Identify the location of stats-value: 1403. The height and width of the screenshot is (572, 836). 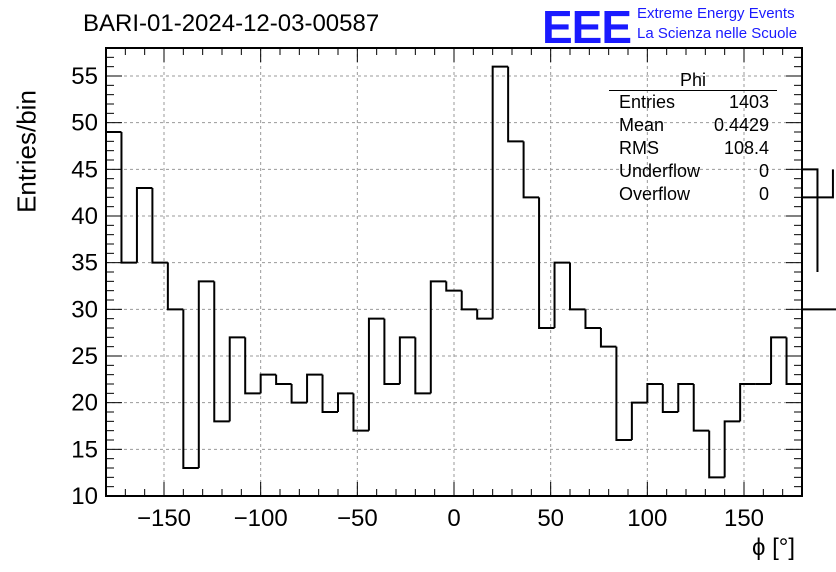
(748, 102).